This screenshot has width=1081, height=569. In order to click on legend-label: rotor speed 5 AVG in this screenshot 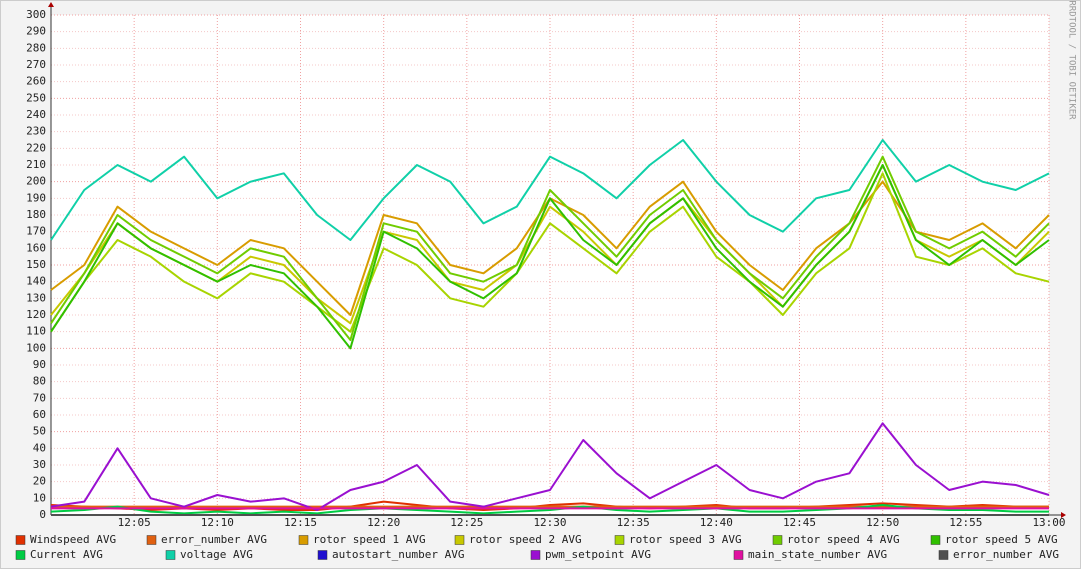, I will do `click(1001, 539)`.